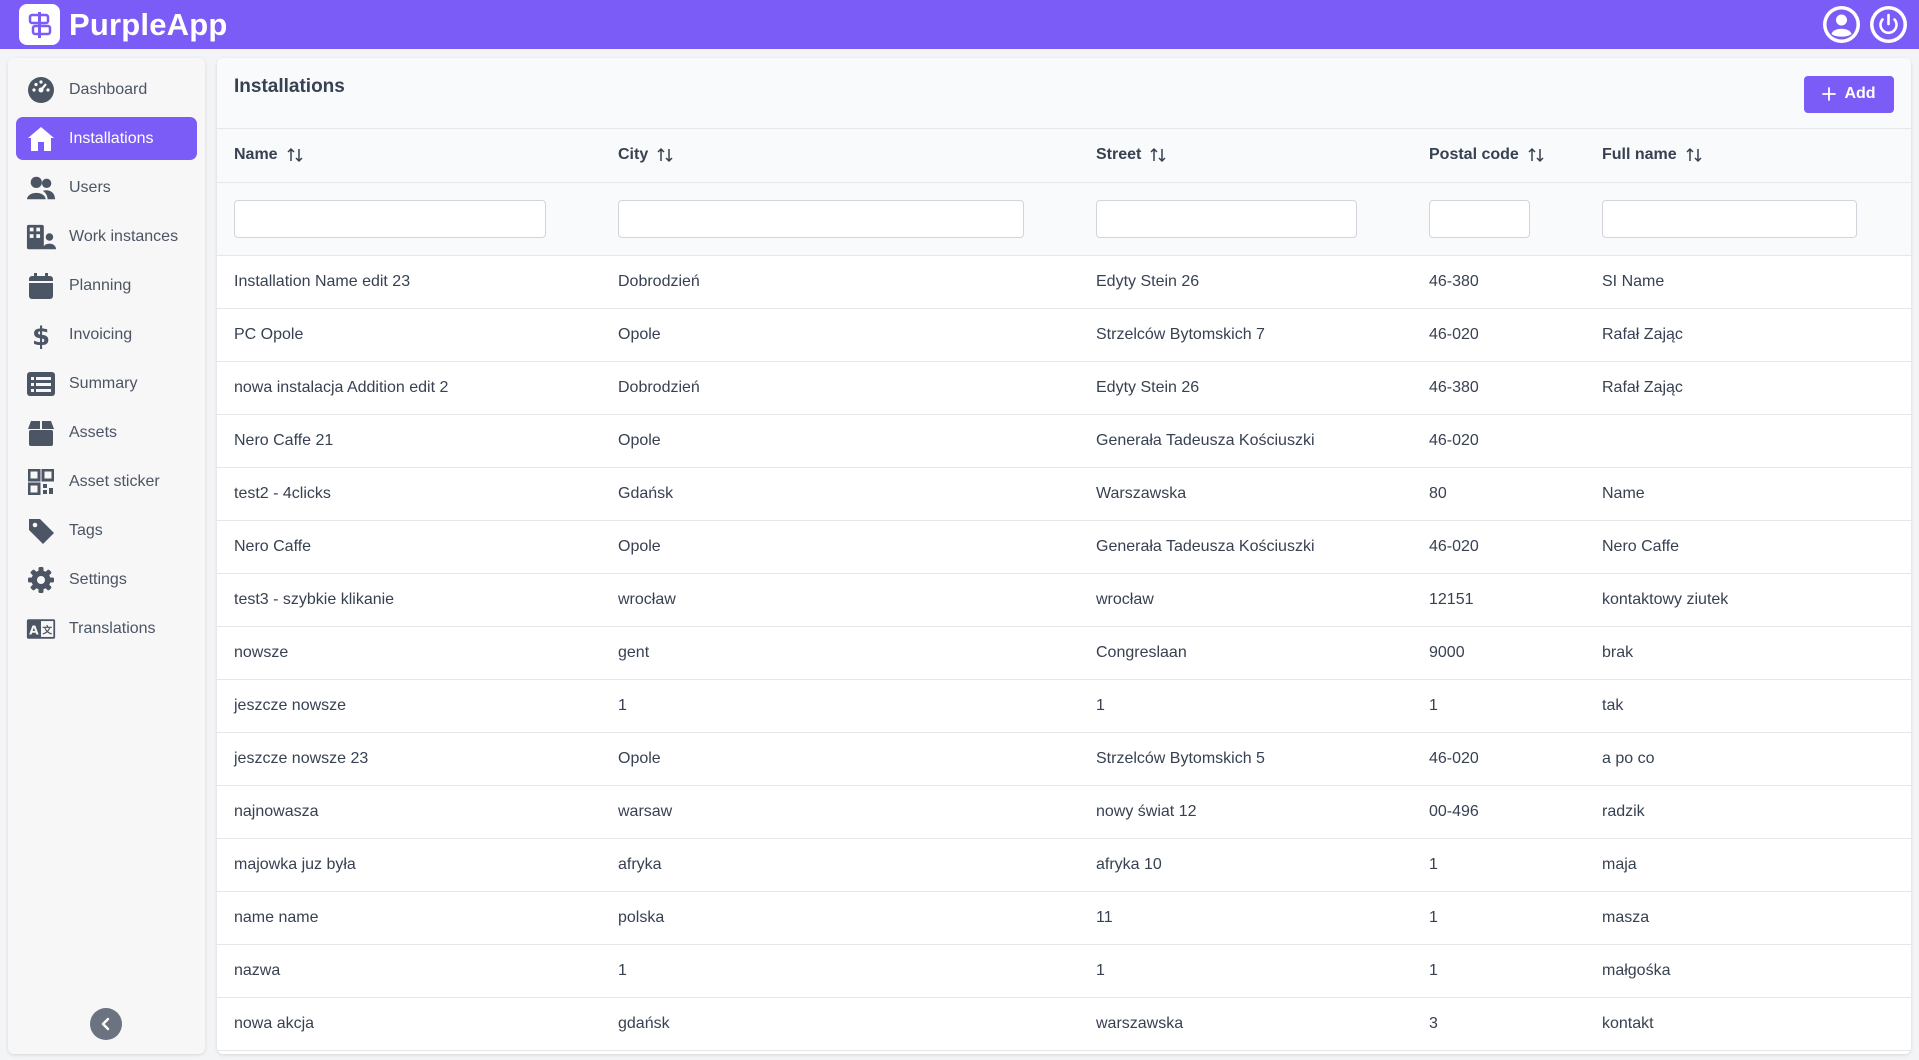  What do you see at coordinates (409, 282) in the screenshot?
I see `cell-name: Installation Name edit 23` at bounding box center [409, 282].